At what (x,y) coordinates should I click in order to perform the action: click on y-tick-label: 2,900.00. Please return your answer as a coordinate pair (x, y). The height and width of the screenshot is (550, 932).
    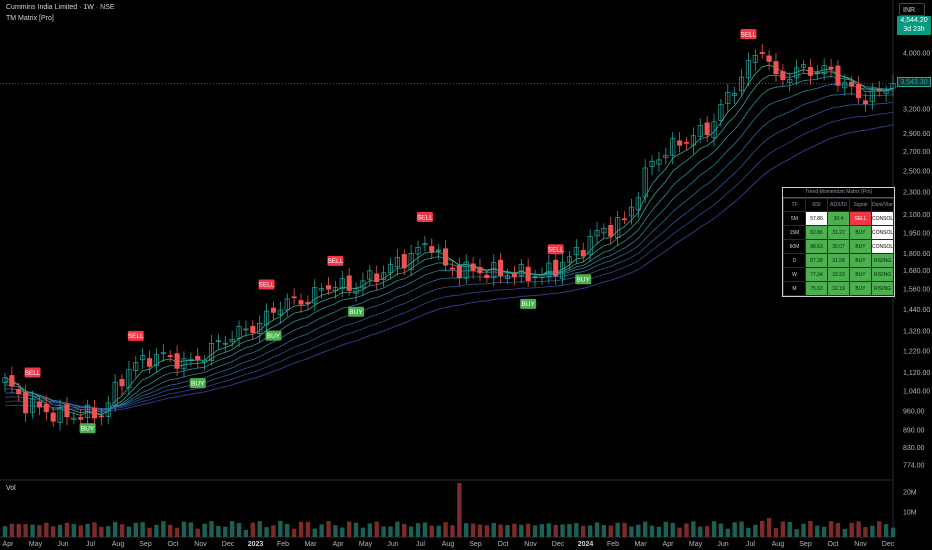
    Looking at the image, I should click on (916, 134).